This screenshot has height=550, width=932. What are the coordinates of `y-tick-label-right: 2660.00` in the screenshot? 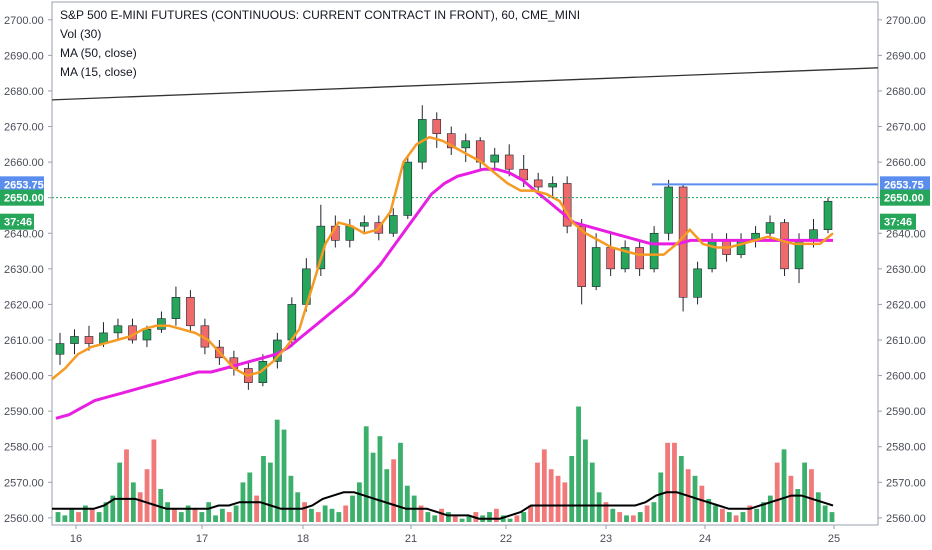 It's located at (906, 163).